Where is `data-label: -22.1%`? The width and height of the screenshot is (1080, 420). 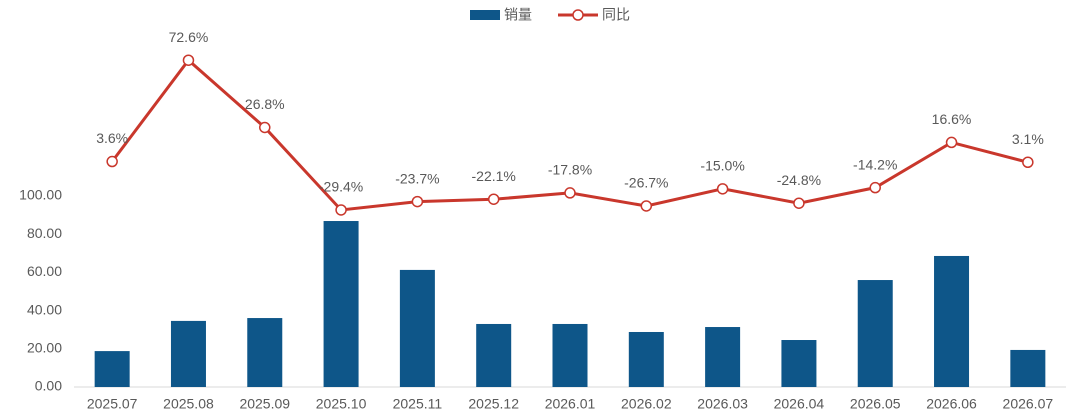 data-label: -22.1% is located at coordinates (494, 176).